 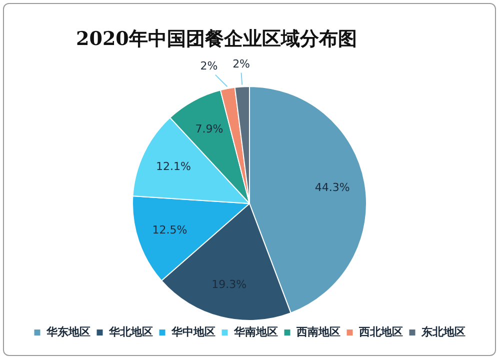 What do you see at coordinates (173, 167) in the screenshot?
I see `data-label: 12.1%` at bounding box center [173, 167].